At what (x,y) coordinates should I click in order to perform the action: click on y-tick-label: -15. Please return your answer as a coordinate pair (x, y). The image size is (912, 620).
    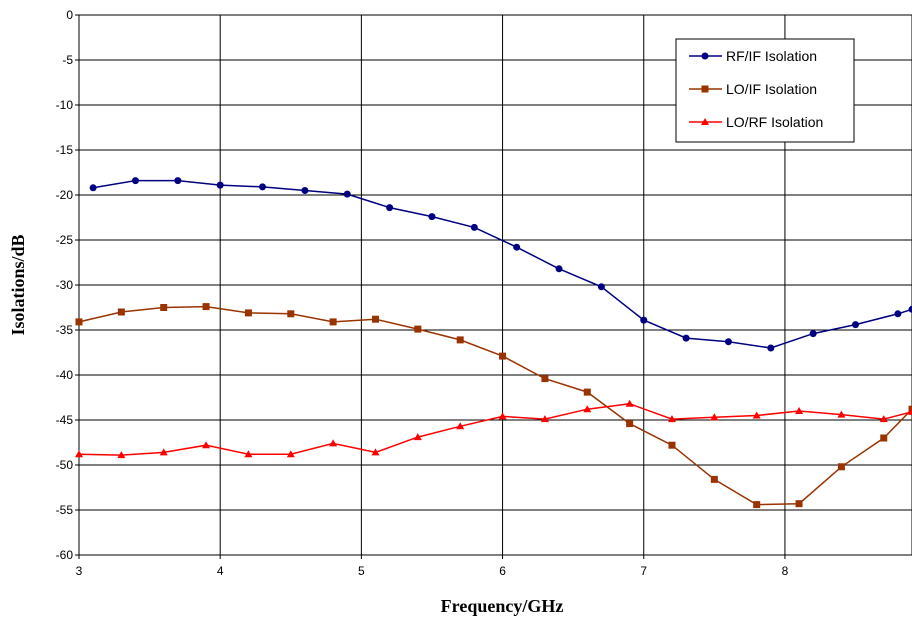
    Looking at the image, I should click on (65, 150).